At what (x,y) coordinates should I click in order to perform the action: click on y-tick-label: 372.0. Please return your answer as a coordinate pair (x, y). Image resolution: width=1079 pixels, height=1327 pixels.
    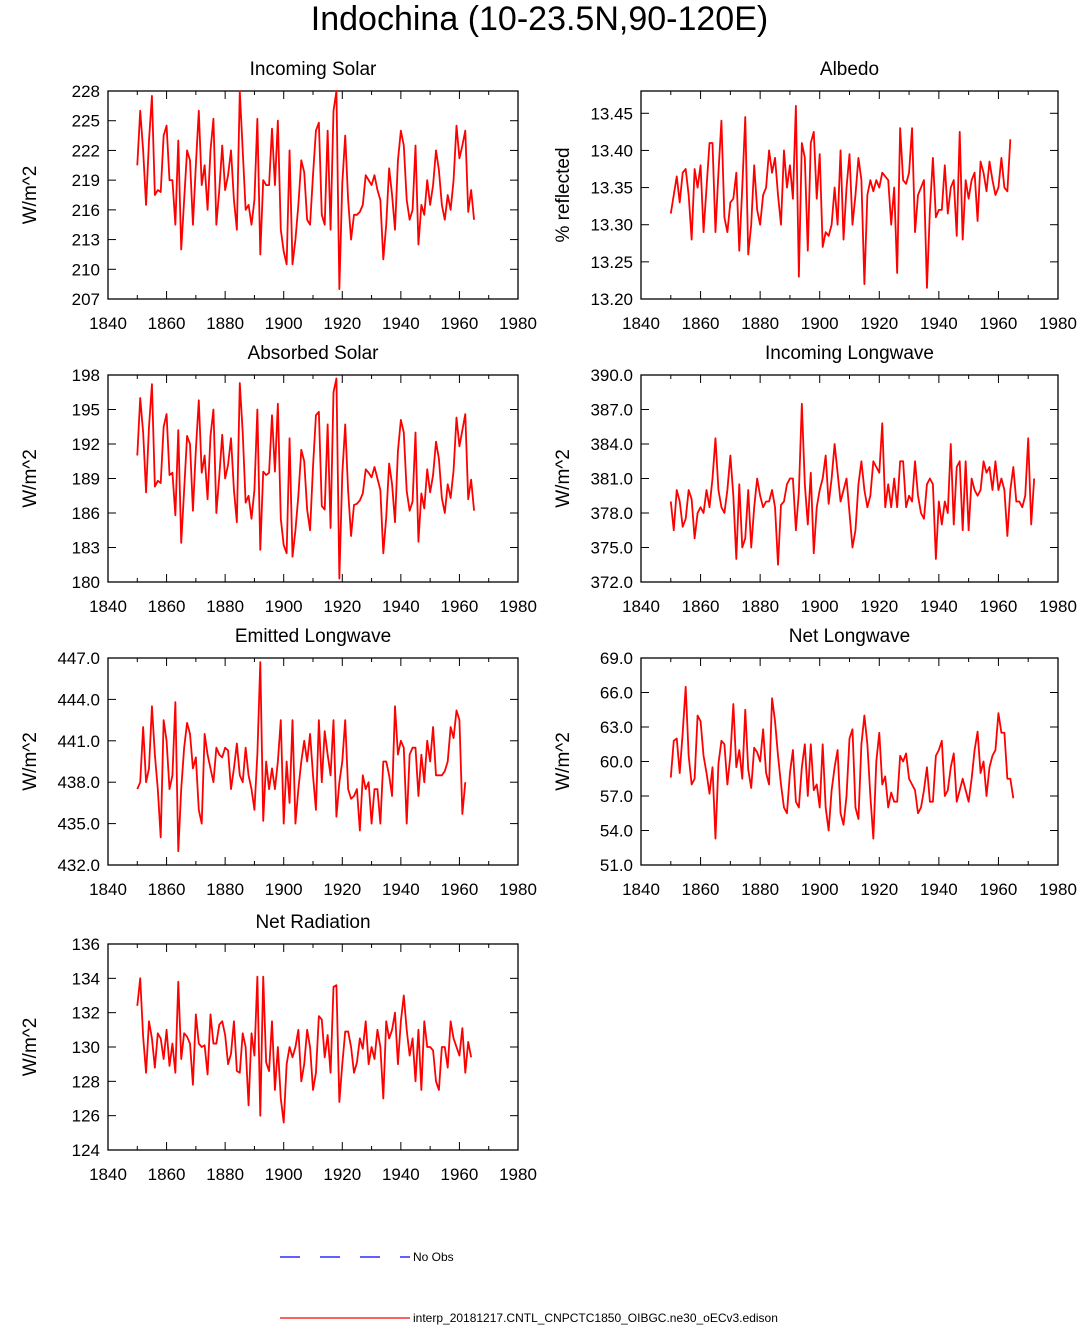
    Looking at the image, I should click on (611, 582).